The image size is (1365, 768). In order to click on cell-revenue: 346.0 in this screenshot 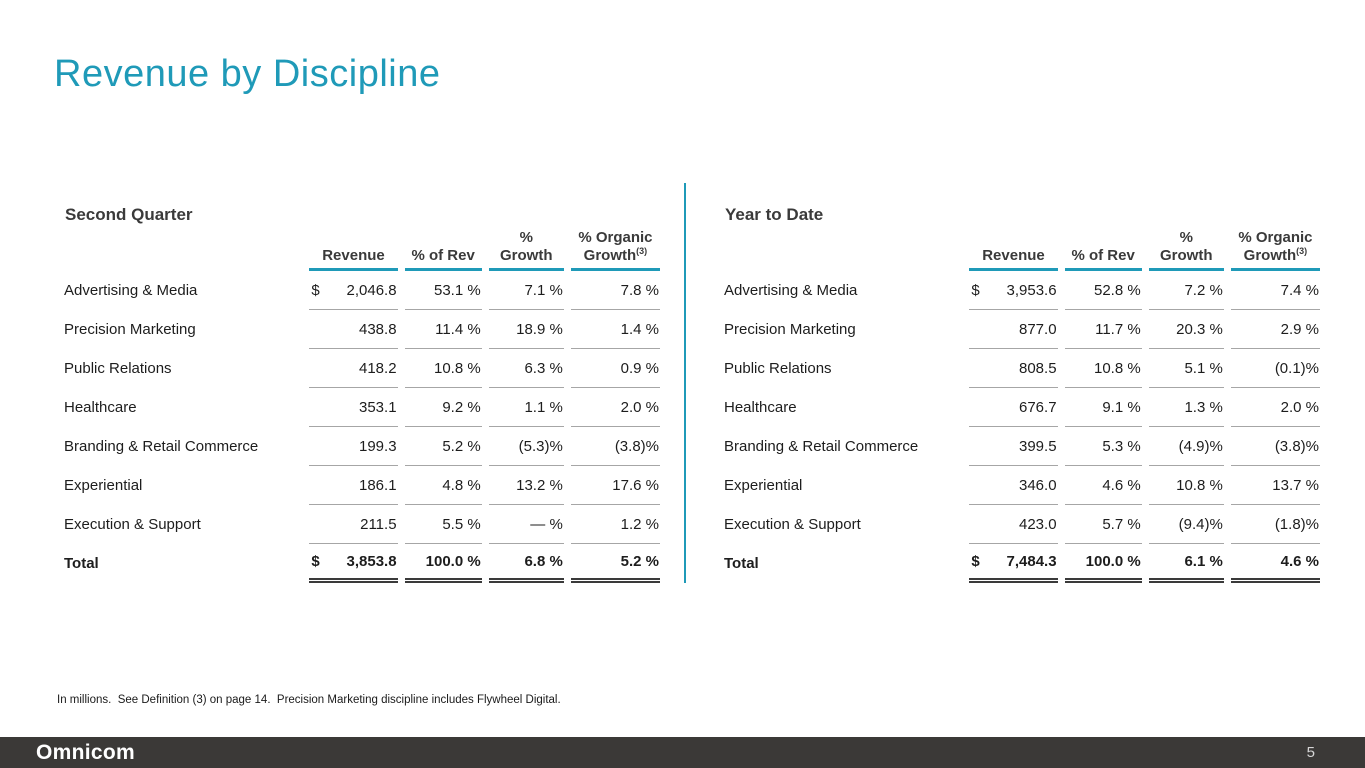, I will do `click(1010, 485)`.